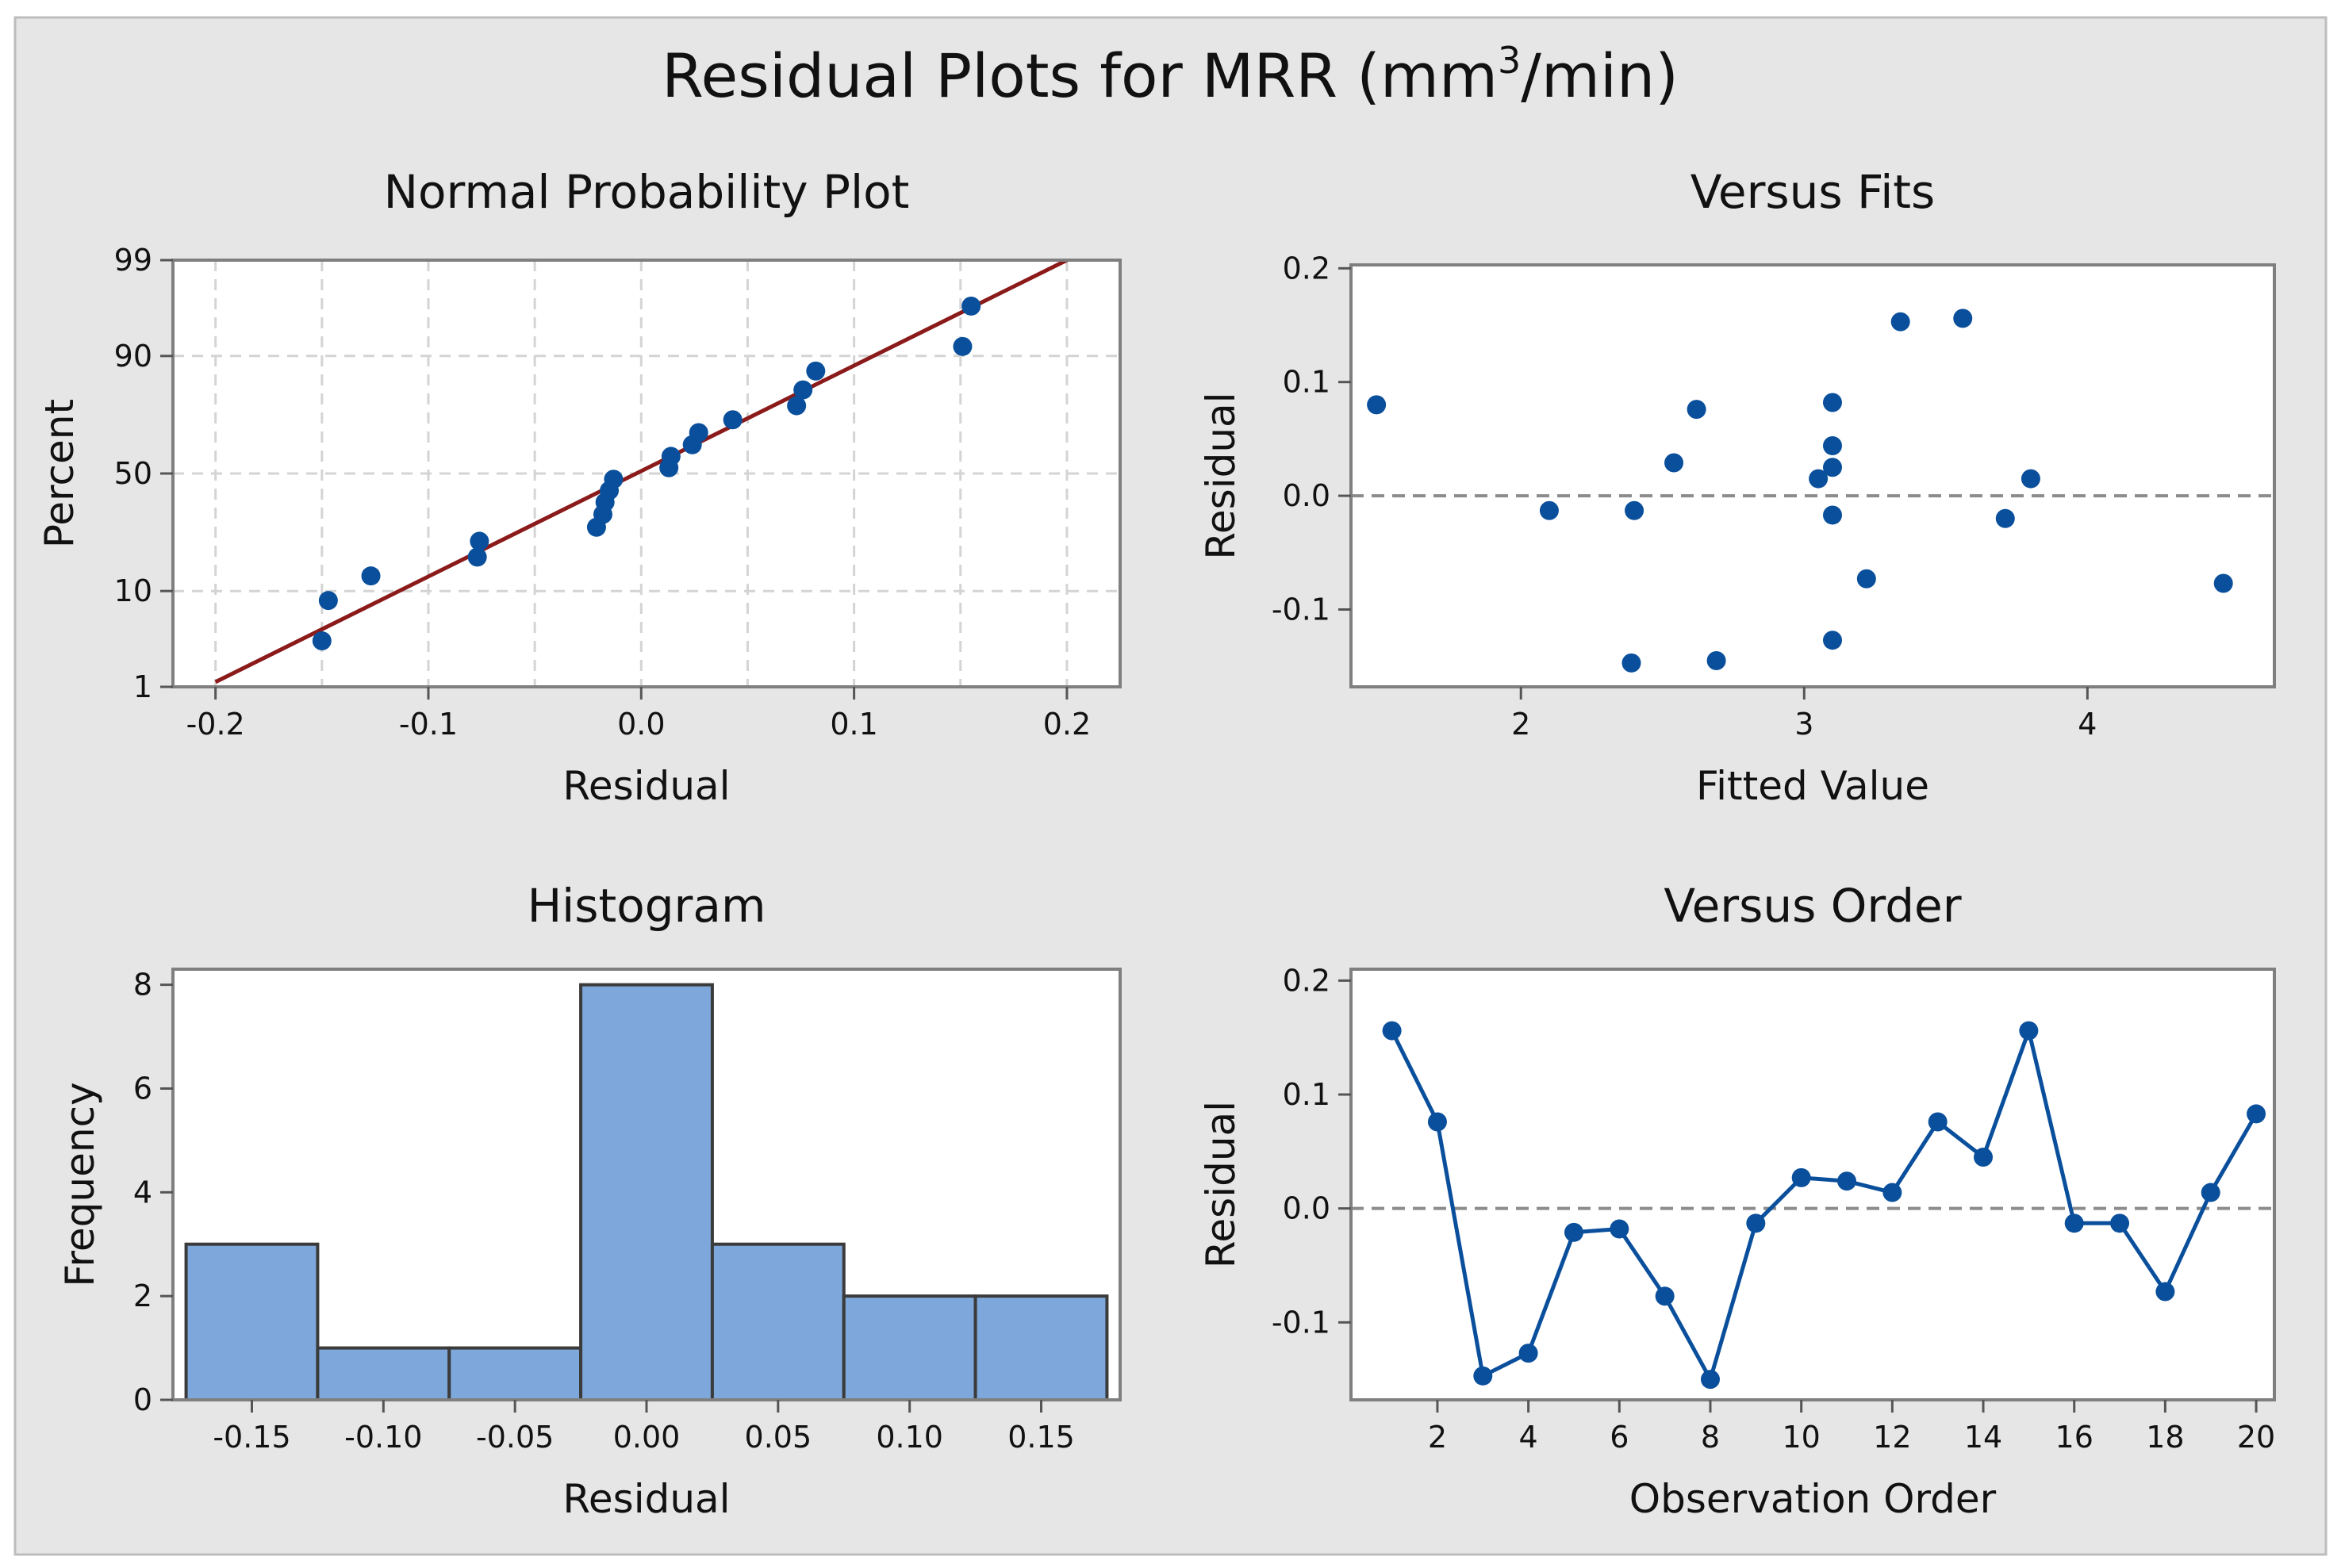  Describe the element at coordinates (646, 786) in the screenshot. I see `npp-x-axis-label: Residual` at that location.